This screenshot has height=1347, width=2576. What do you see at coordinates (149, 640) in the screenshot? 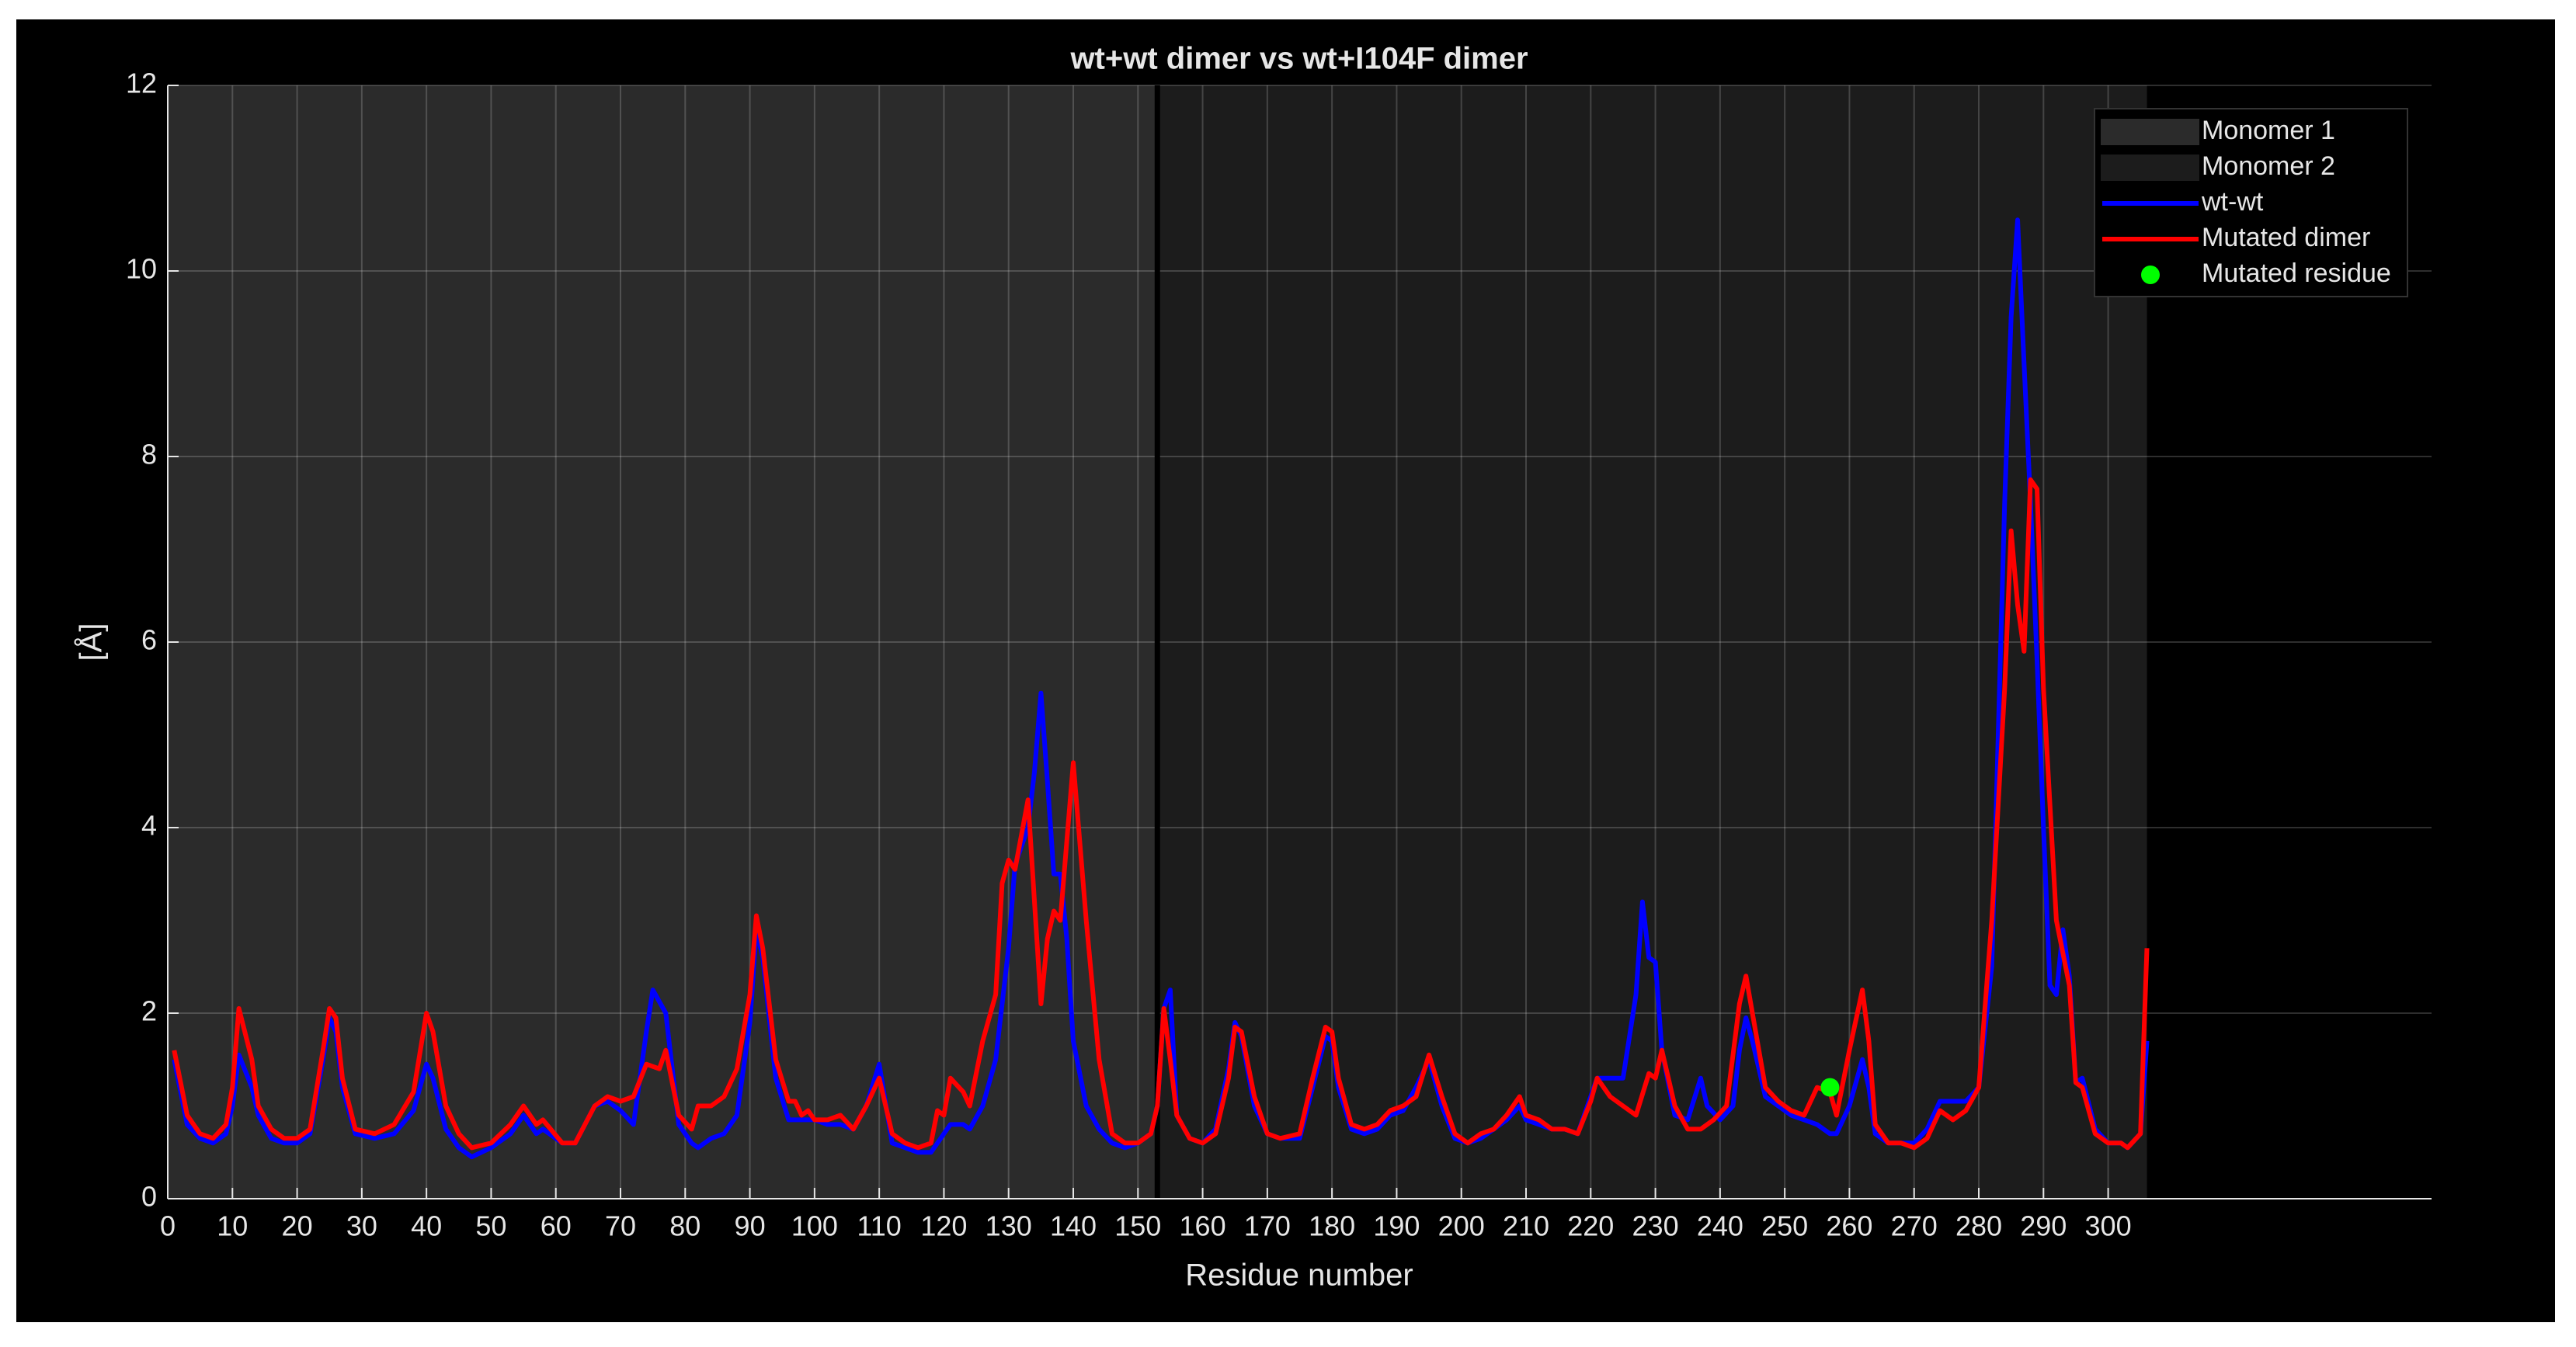
I see `y-tick-label: 6` at bounding box center [149, 640].